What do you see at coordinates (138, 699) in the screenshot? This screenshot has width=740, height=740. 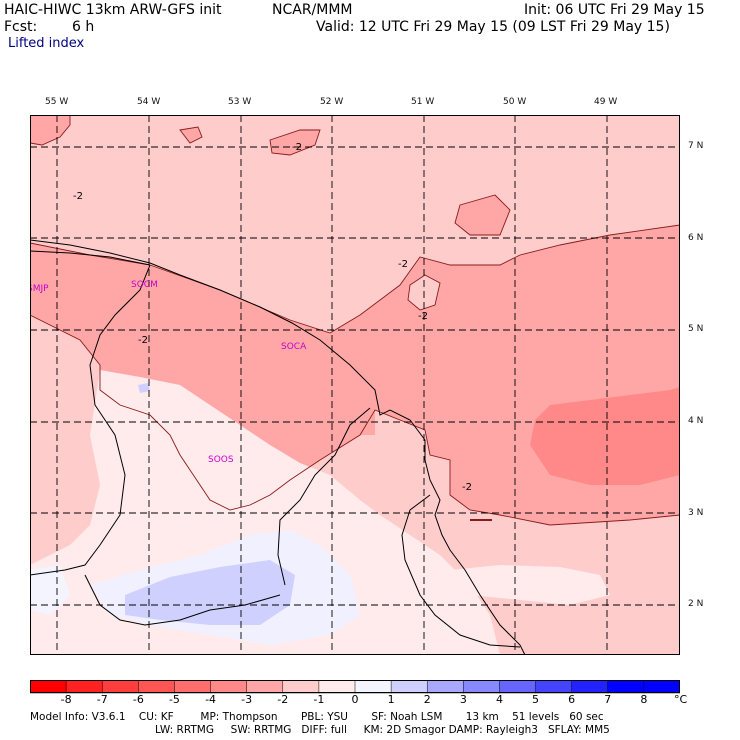 I see `colorbar-tick-label: -6` at bounding box center [138, 699].